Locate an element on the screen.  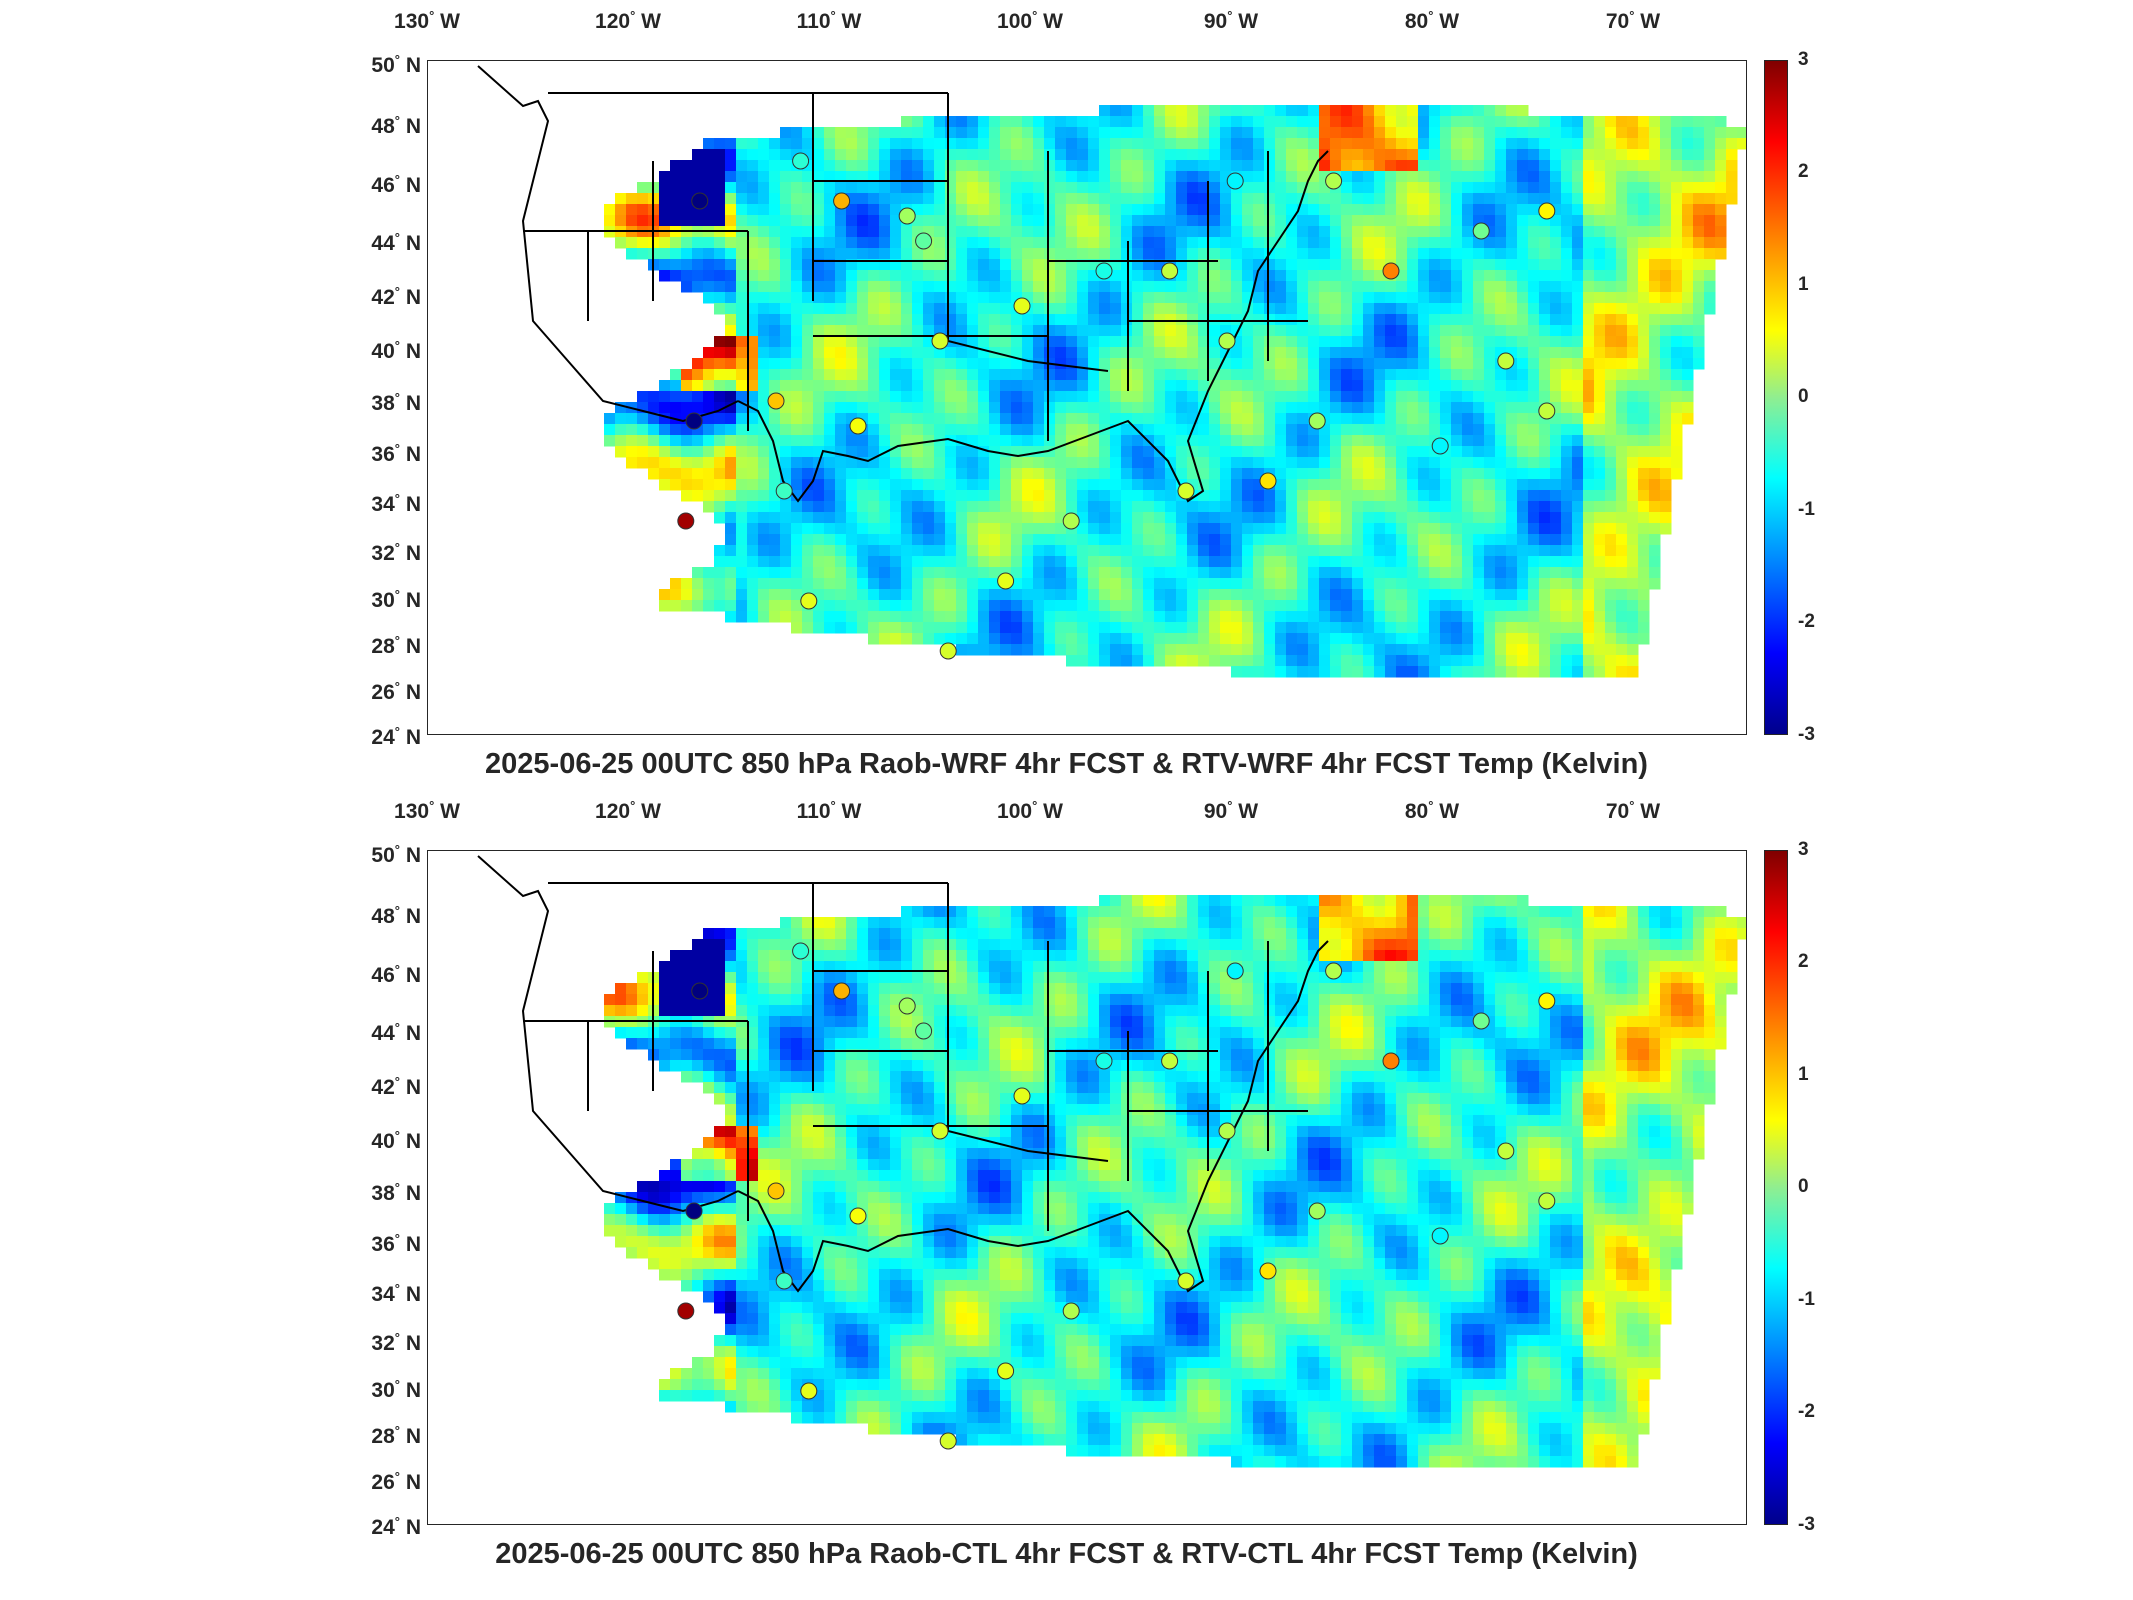
lat-tick: 32° N is located at coordinates (396, 552).